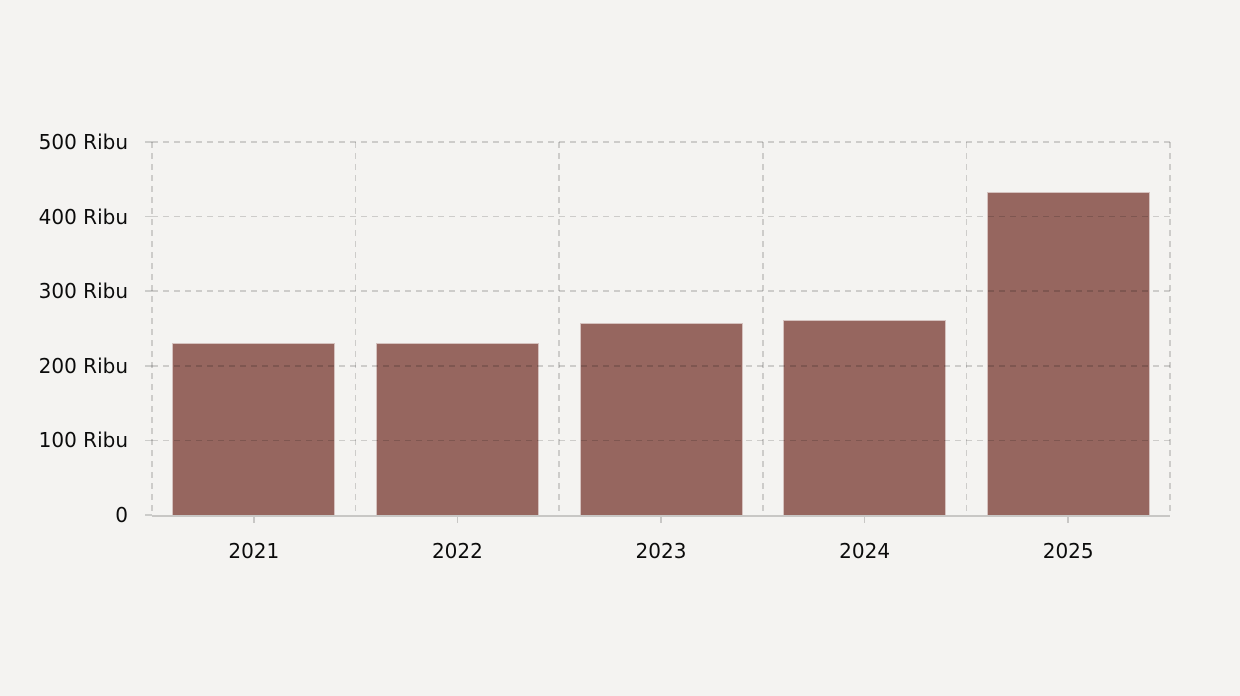 This screenshot has width=1240, height=696. I want to click on y-tick-label: 500 Ribu, so click(83, 142).